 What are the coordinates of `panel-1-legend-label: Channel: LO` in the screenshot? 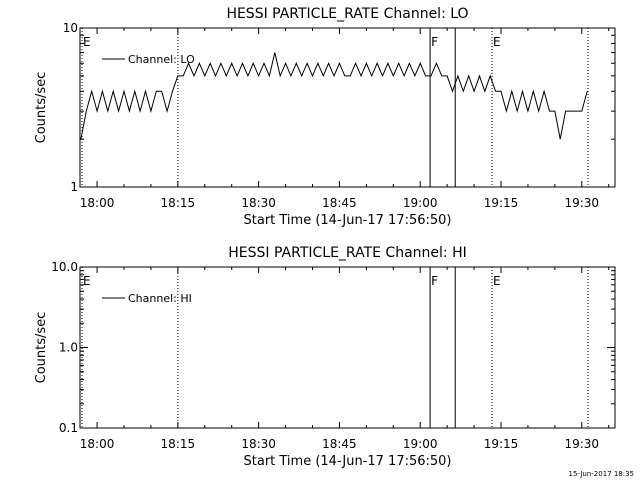 It's located at (161, 59).